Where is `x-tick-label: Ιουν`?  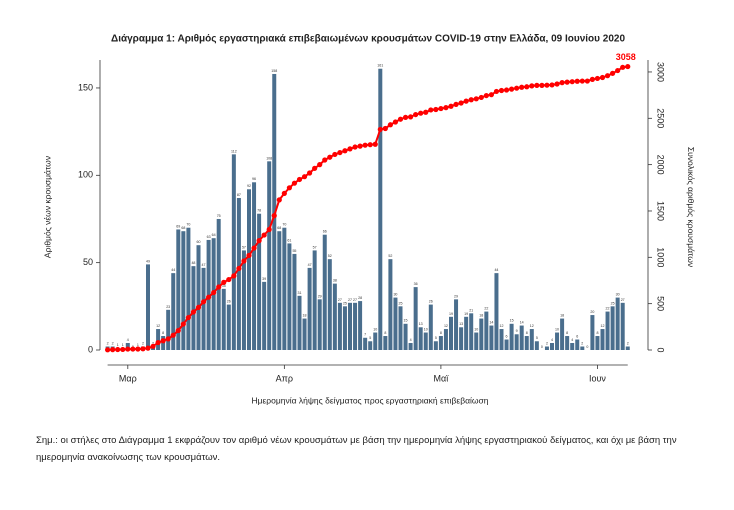
x-tick-label: Ιουν is located at coordinates (597, 378).